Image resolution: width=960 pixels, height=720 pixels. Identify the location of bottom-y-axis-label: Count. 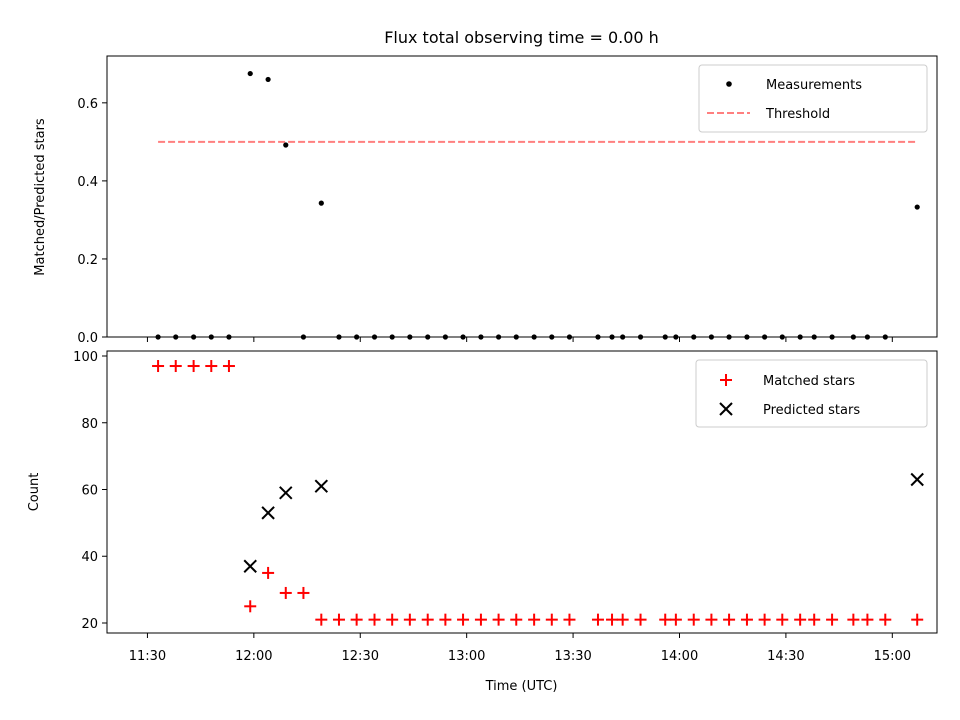
(34, 492).